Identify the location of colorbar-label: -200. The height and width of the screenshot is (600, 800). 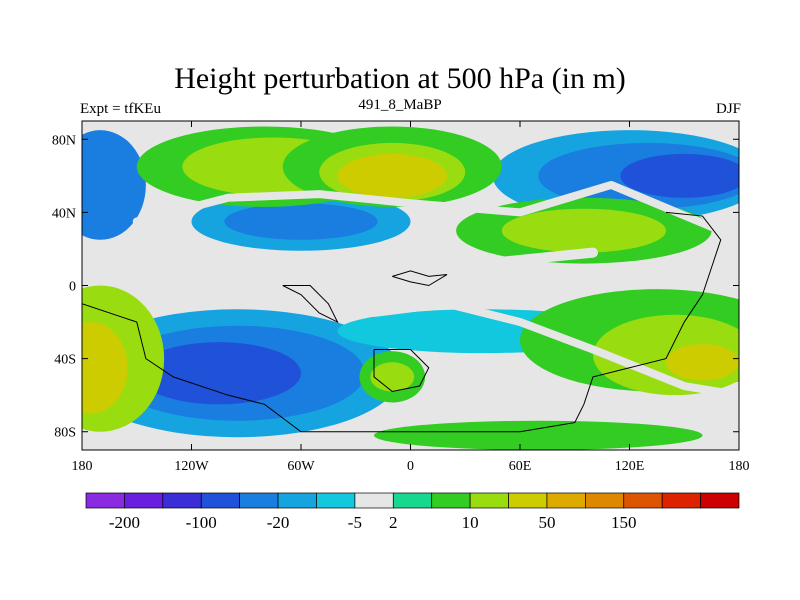
(124, 522).